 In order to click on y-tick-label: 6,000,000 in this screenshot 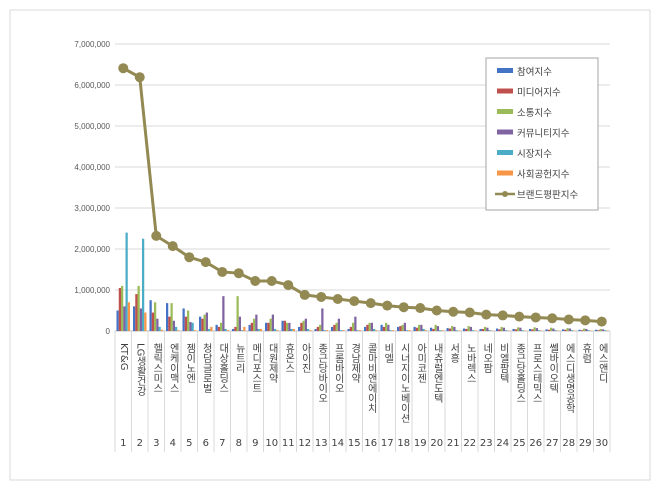, I will do `click(92, 85)`.